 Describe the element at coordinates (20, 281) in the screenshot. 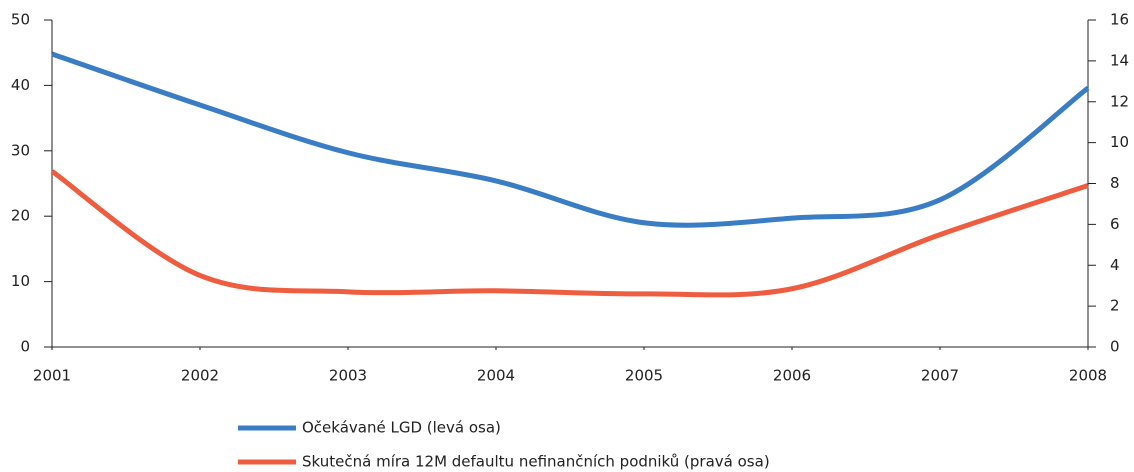

I see `y-tick-label: 10` at that location.